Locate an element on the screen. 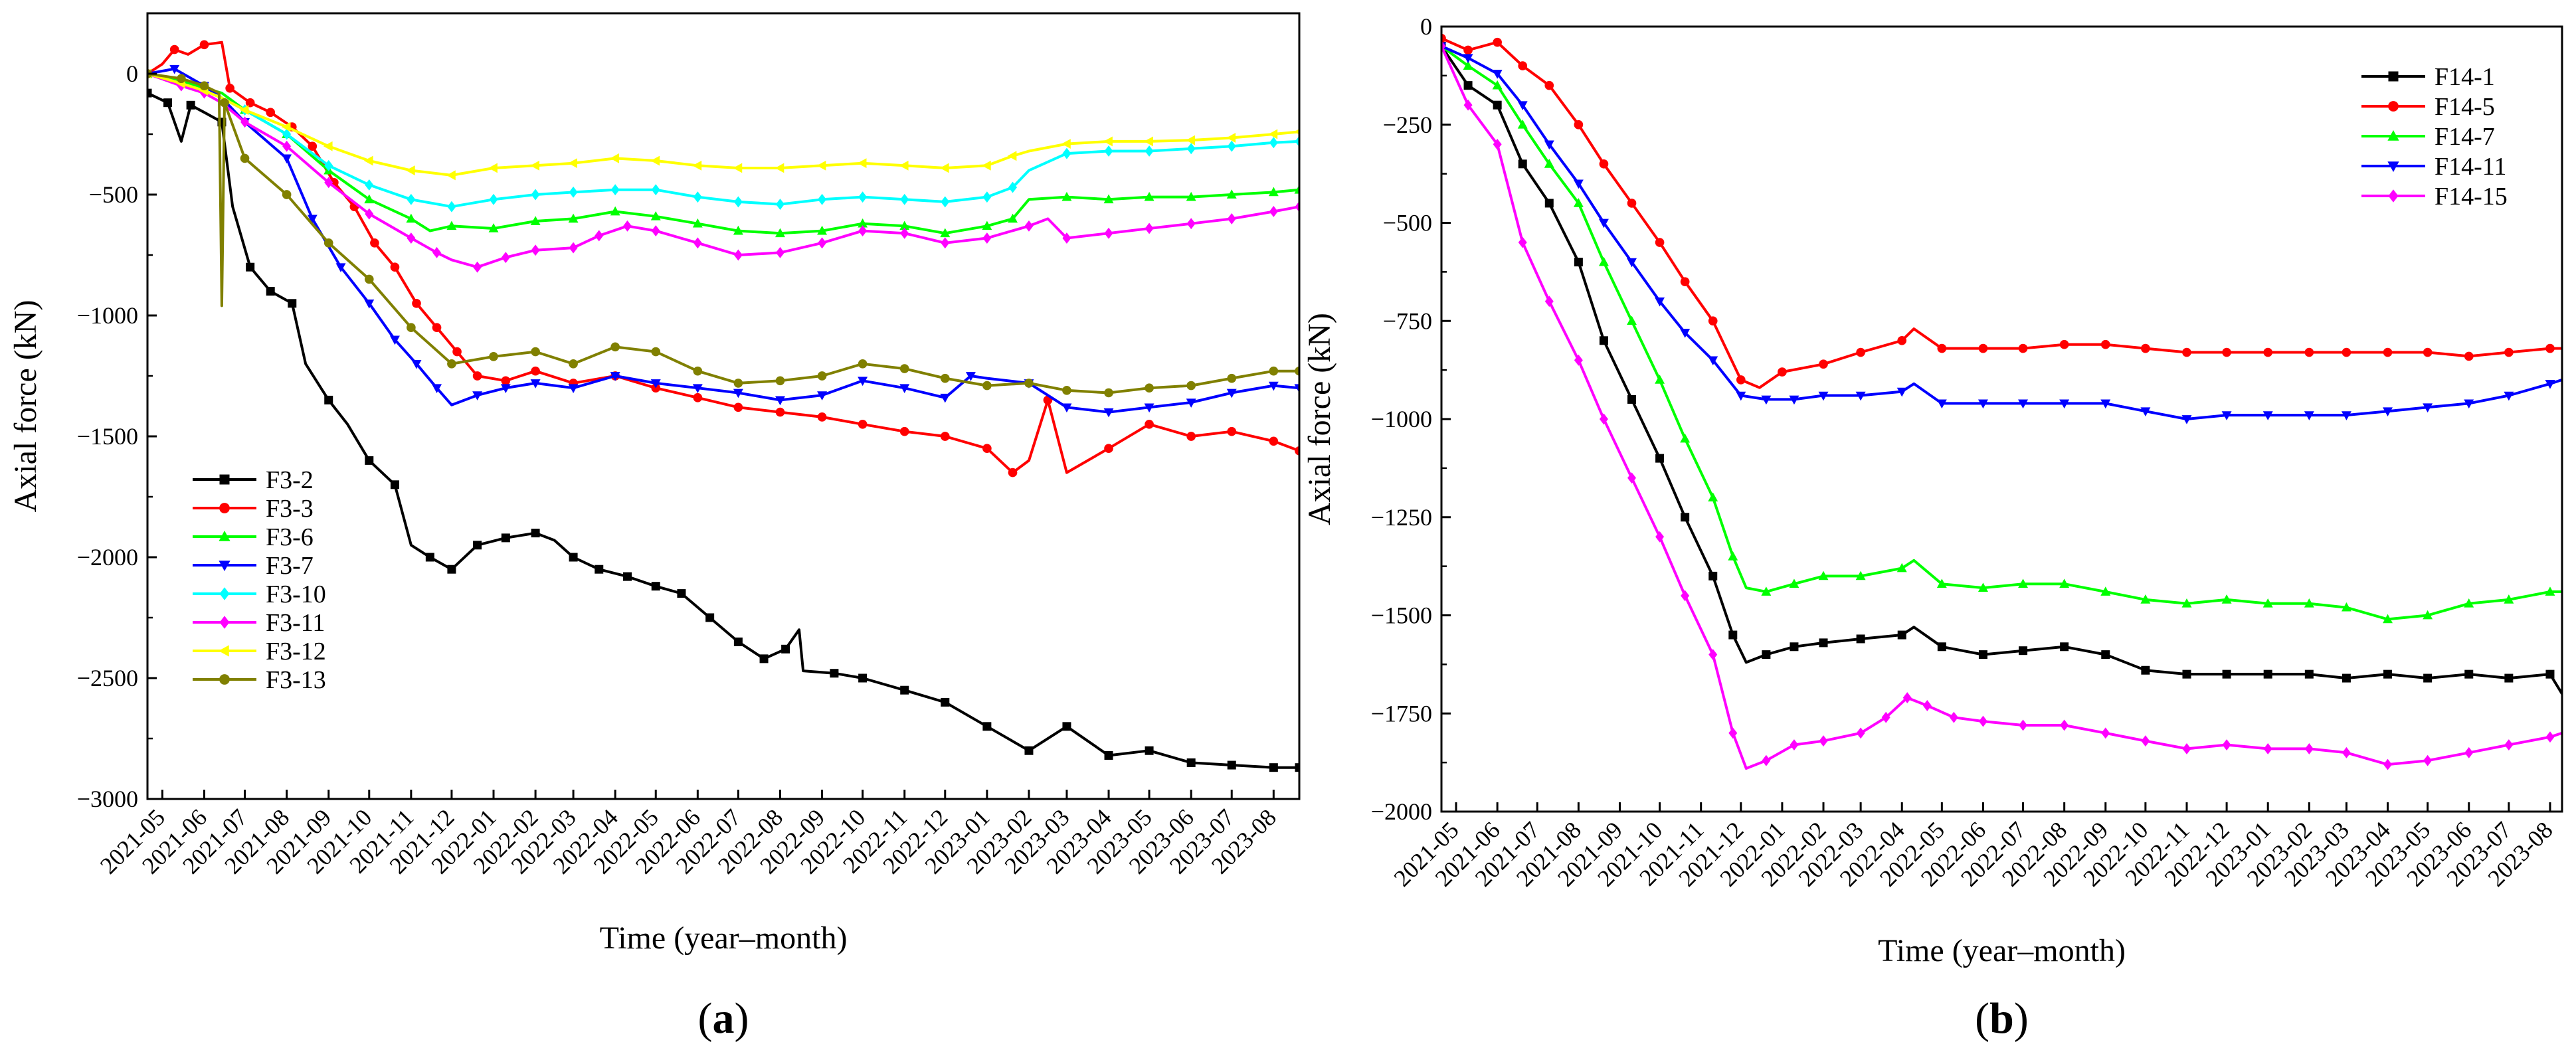 This screenshot has width=2576, height=1054. legend-label: F3-11 is located at coordinates (295, 623).